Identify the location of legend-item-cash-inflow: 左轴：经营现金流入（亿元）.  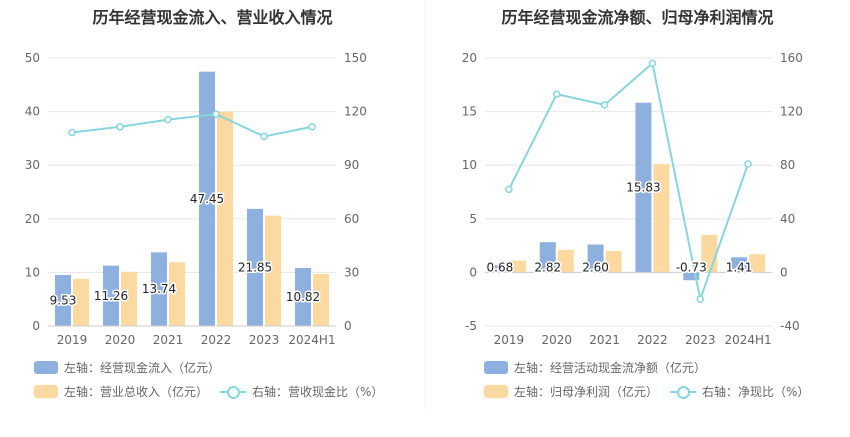
(127, 367).